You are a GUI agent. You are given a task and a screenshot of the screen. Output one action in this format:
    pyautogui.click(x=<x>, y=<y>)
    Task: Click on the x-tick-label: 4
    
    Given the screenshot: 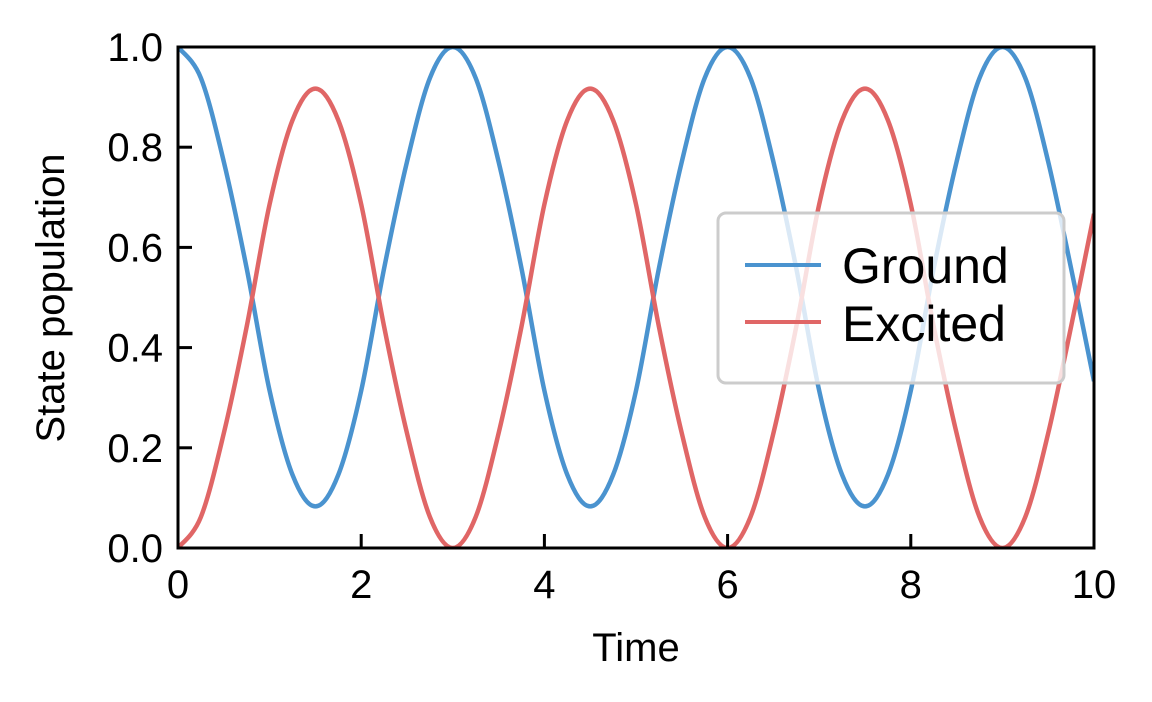 What is the action you would take?
    pyautogui.click(x=544, y=585)
    